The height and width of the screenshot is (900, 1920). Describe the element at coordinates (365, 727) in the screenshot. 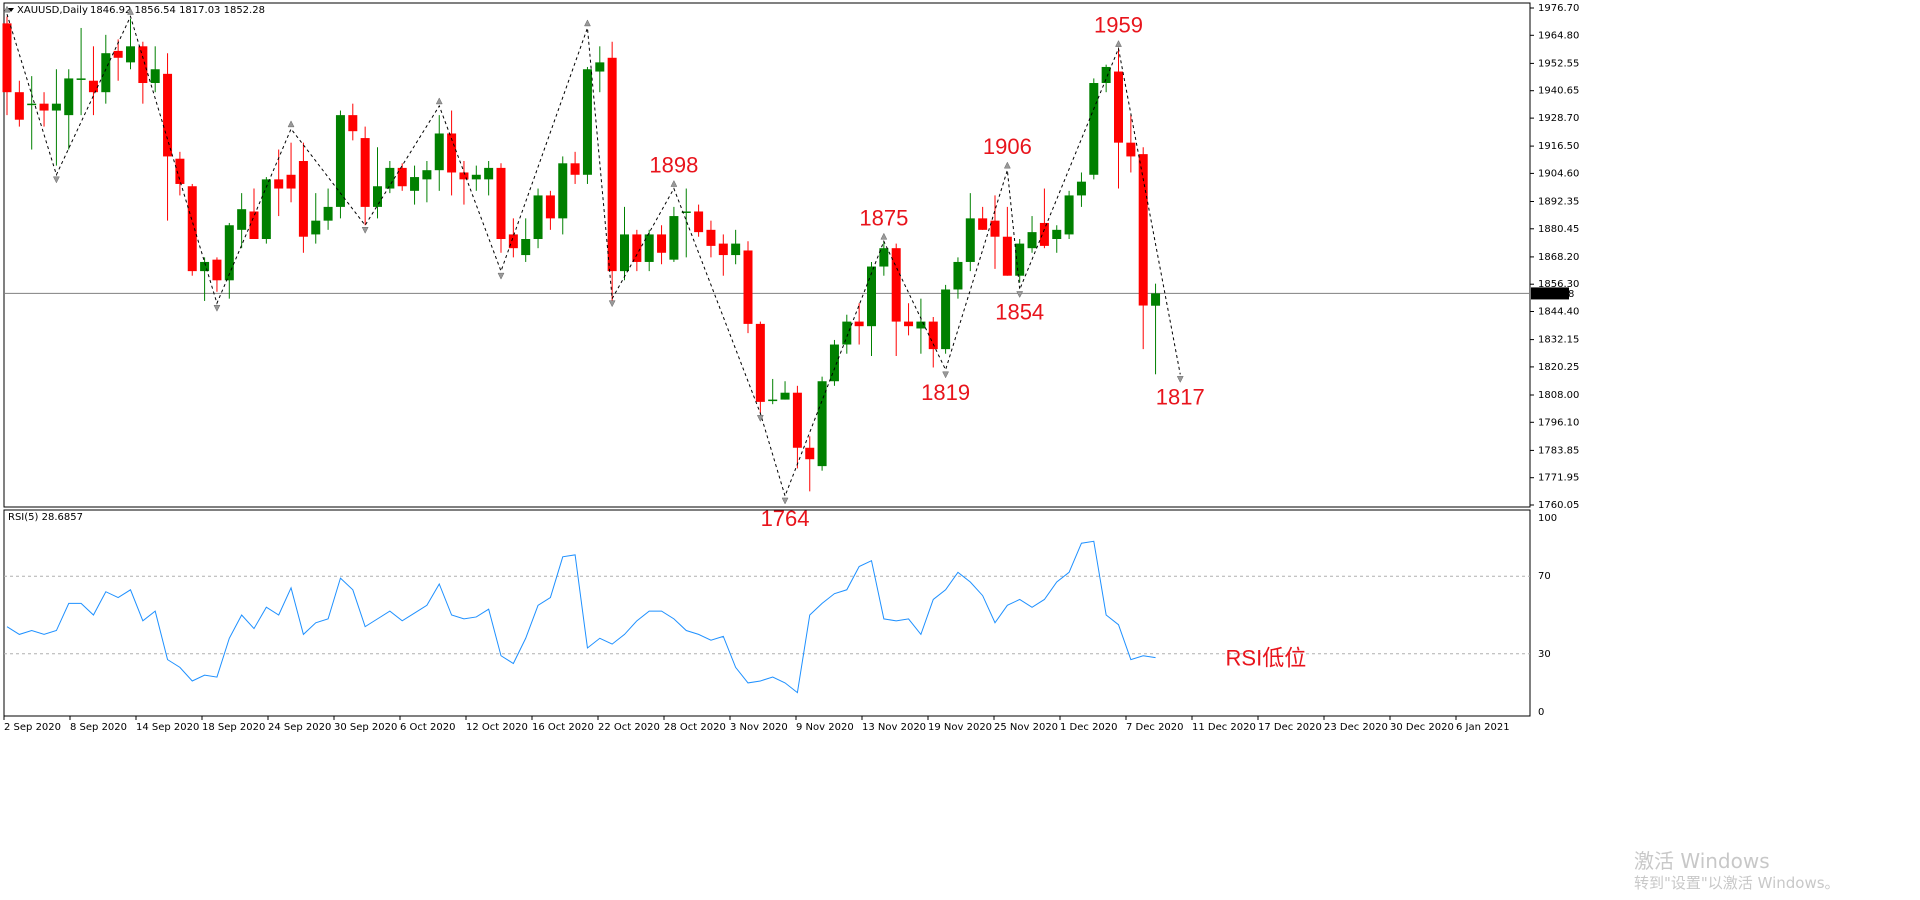

I see `date-tick-label: 30 Sep 2020` at that location.